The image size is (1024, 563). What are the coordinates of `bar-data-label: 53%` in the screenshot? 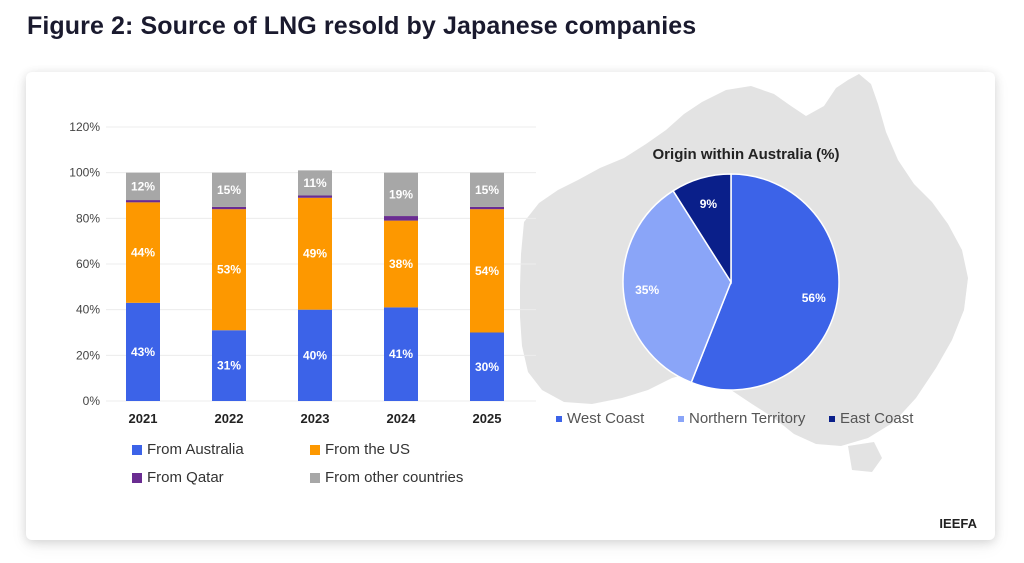 It's located at (229, 270).